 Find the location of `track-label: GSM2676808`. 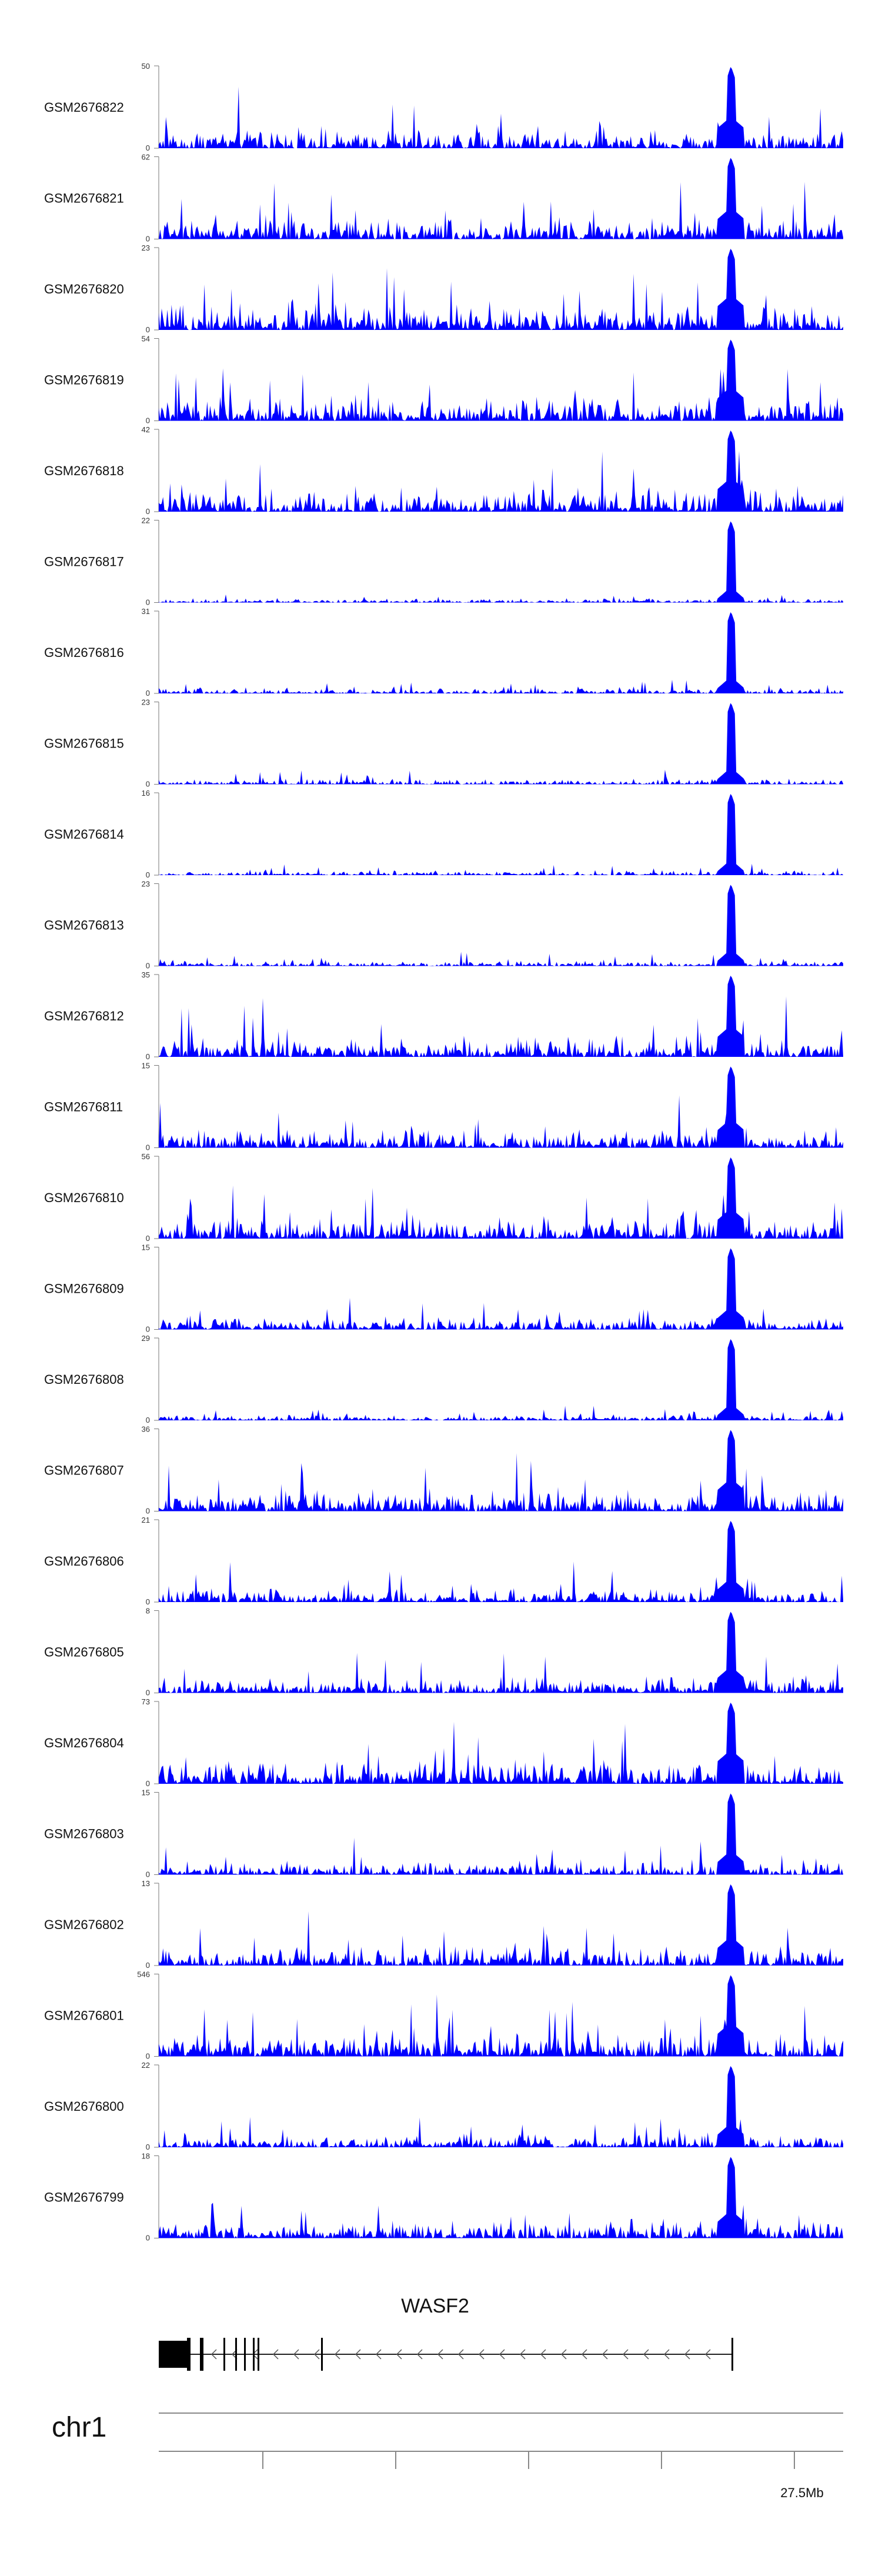

track-label: GSM2676808 is located at coordinates (84, 1379).